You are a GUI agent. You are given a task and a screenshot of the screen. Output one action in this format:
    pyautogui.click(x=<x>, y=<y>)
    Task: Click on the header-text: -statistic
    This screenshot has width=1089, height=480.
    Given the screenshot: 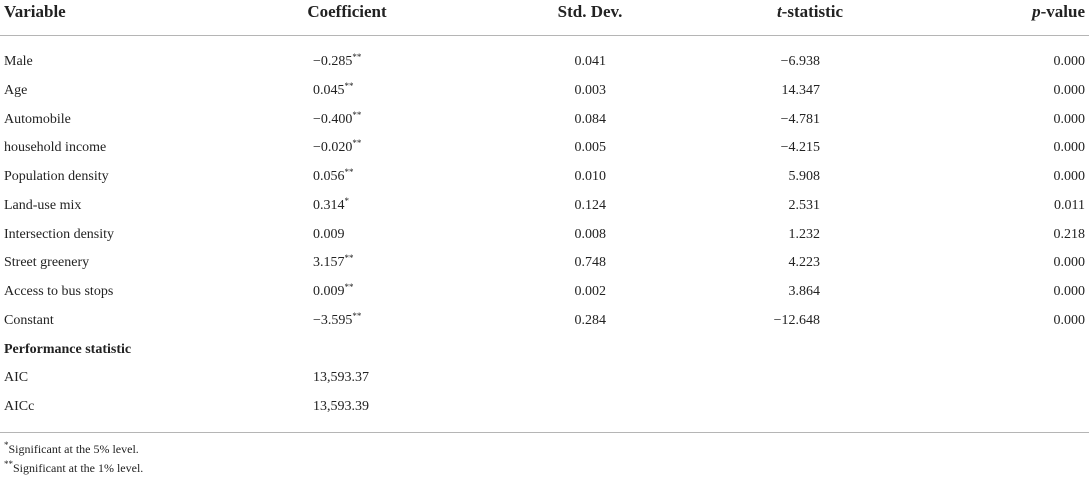 What is the action you would take?
    pyautogui.click(x=812, y=11)
    